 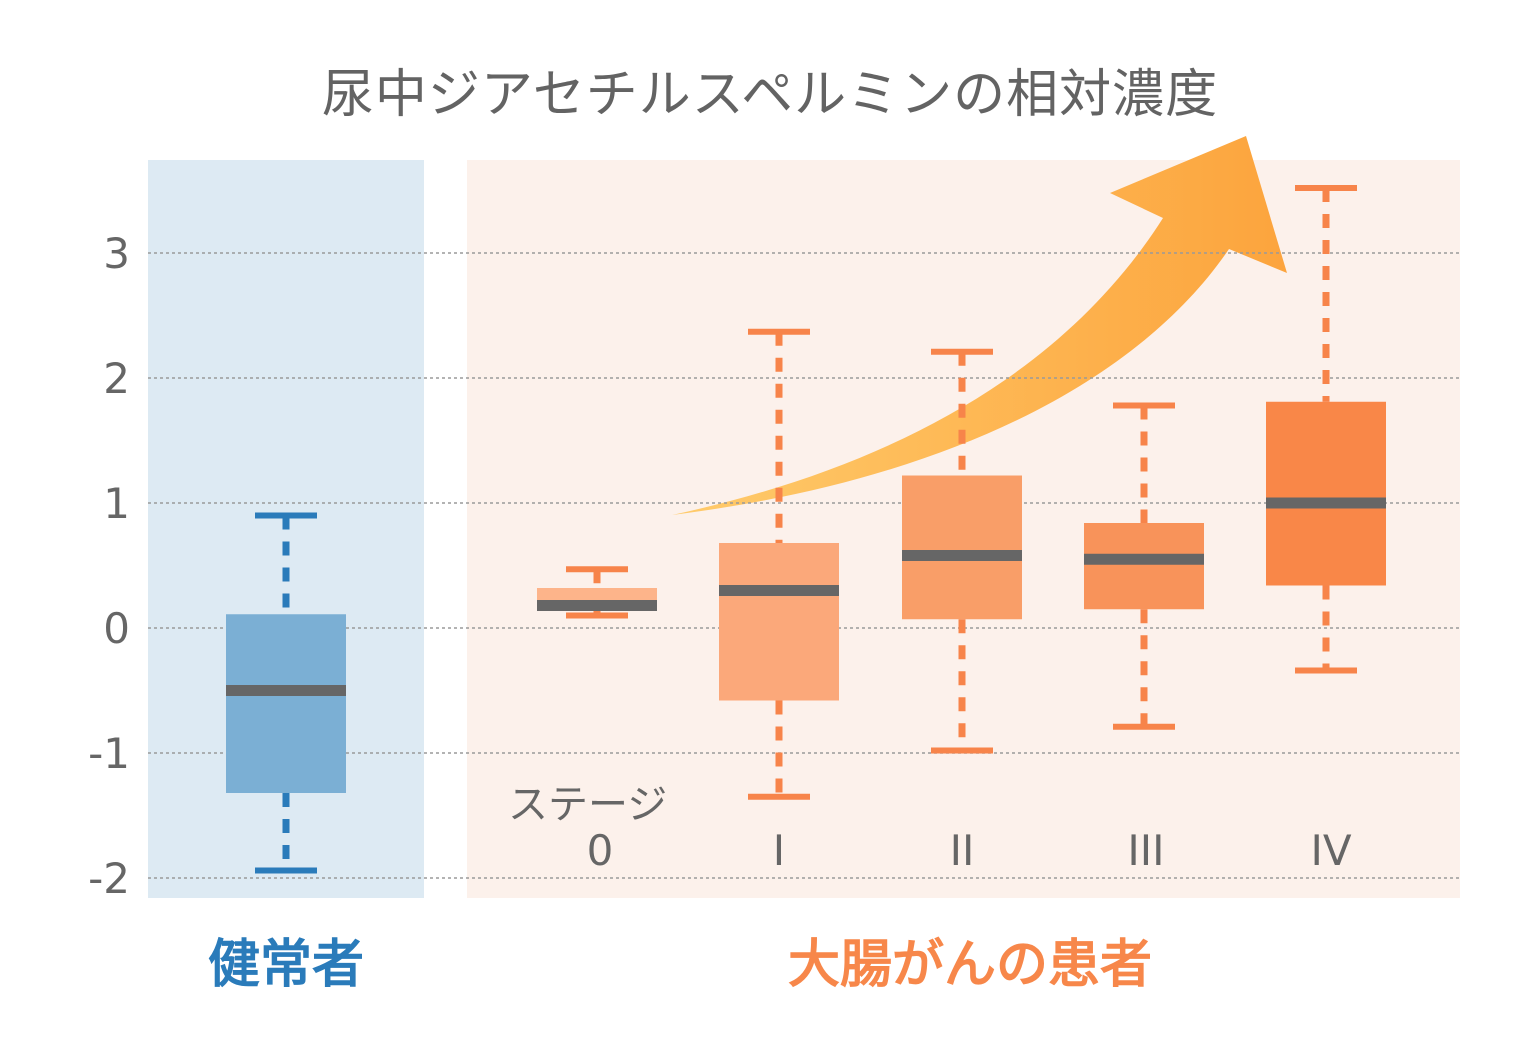 I want to click on x-tick-label-stage: 0, so click(x=600, y=850).